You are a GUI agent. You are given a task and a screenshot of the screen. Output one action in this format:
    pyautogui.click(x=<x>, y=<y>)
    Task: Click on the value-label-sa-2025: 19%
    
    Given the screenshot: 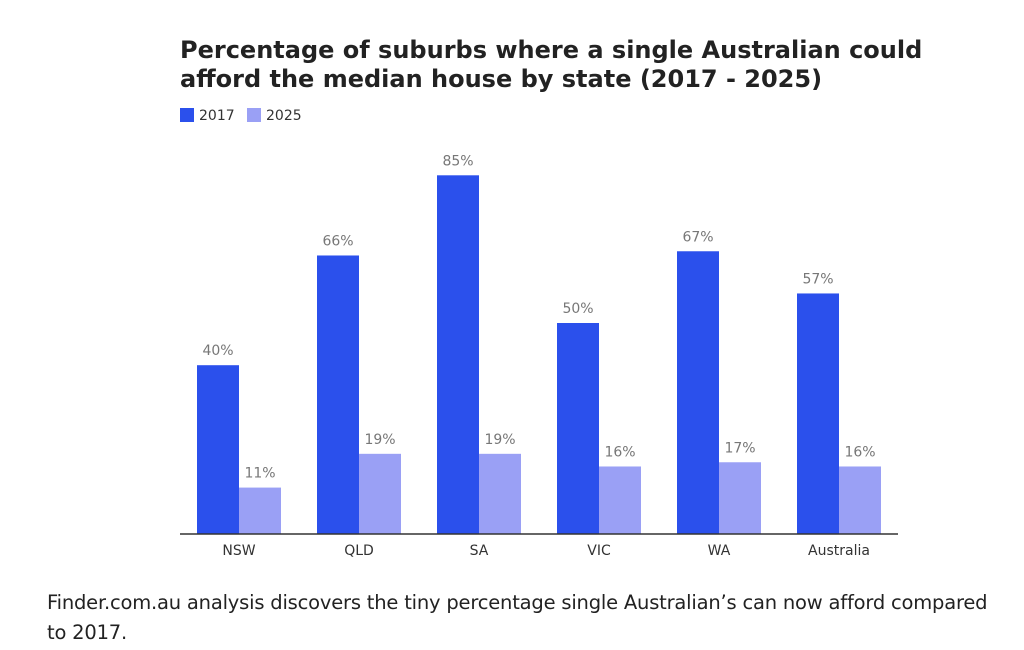 What is the action you would take?
    pyautogui.click(x=499, y=440)
    